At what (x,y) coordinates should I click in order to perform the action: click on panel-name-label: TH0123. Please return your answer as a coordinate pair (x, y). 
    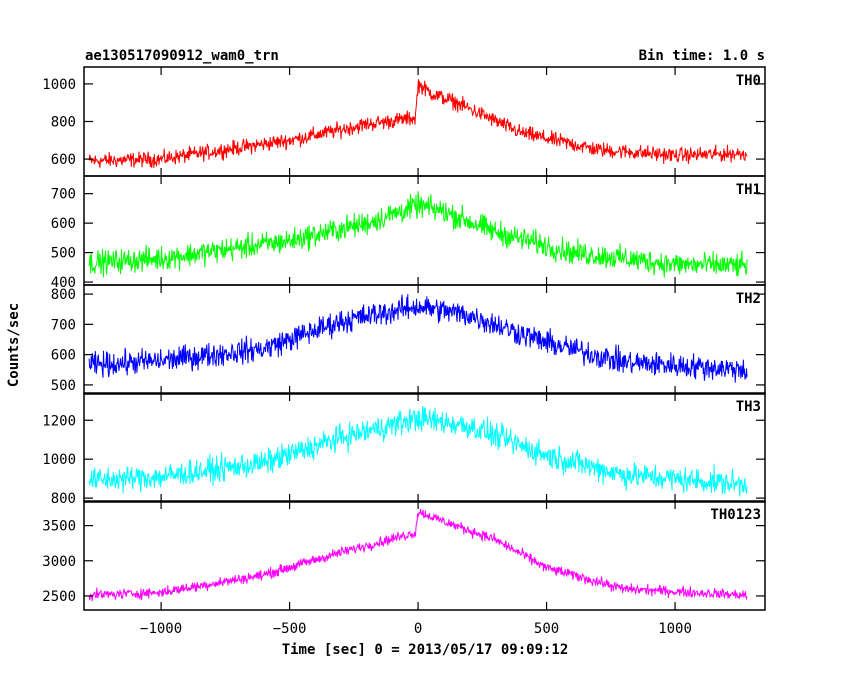
    Looking at the image, I should click on (735, 515).